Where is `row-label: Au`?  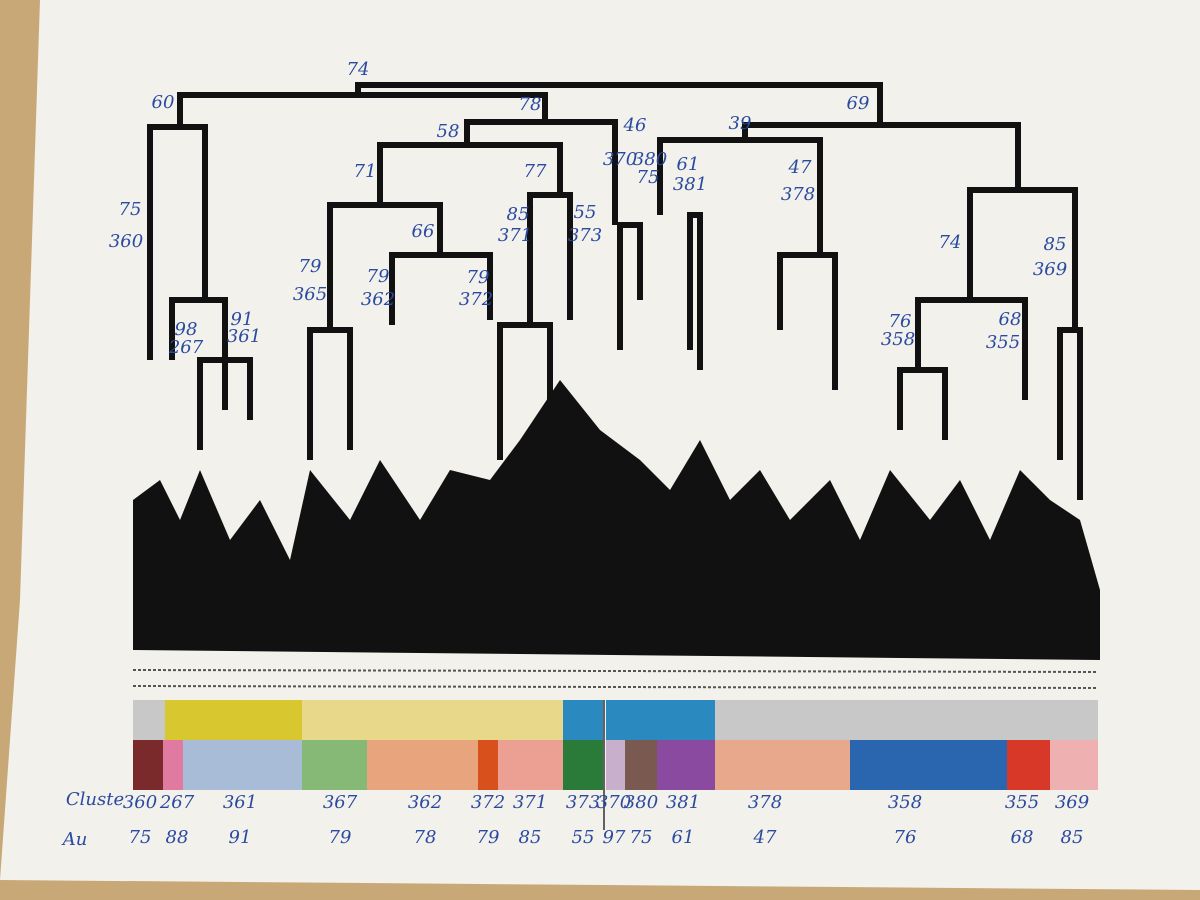
row-label: Au is located at coordinates (74, 839).